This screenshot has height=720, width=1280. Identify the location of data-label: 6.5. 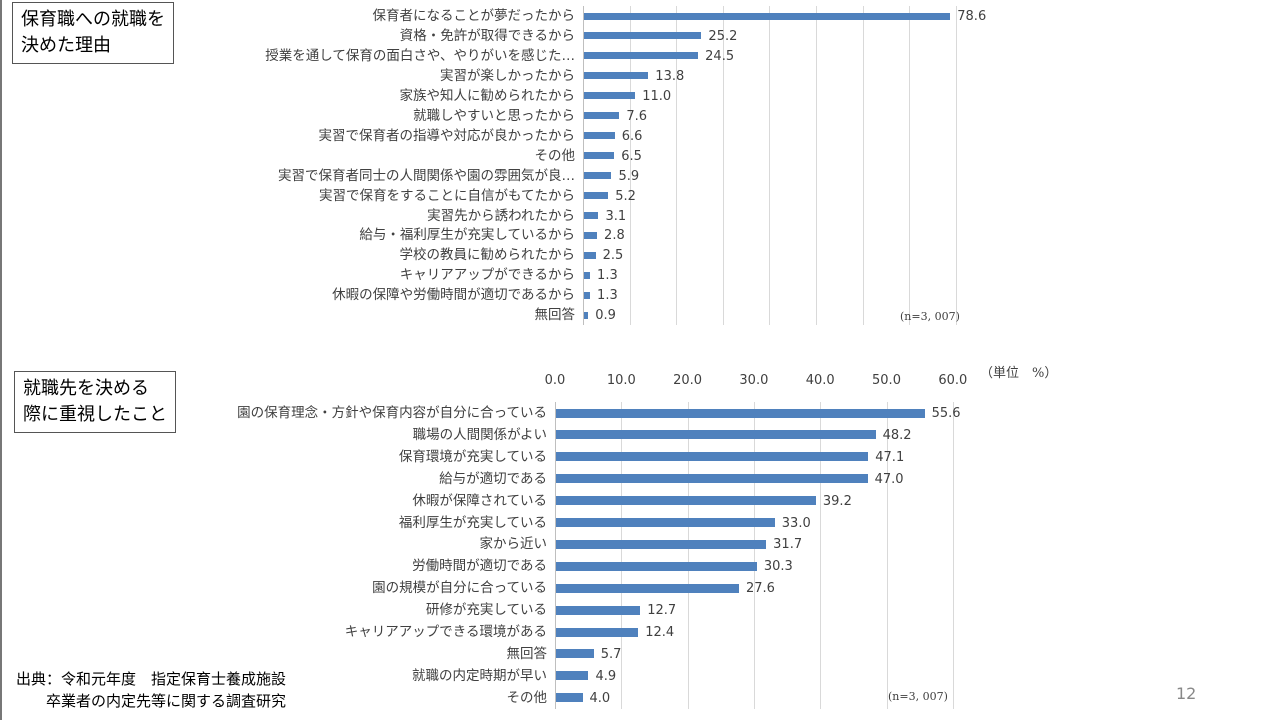
(631, 156).